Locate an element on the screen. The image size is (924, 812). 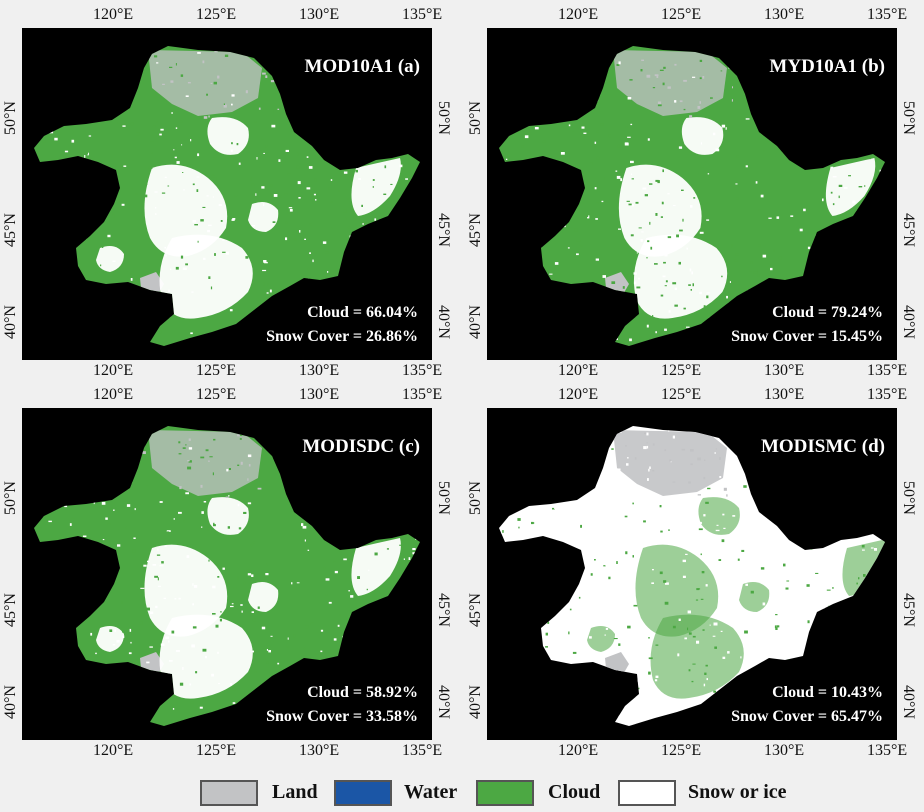
lon-tick-label: 130°E is located at coordinates (784, 14).